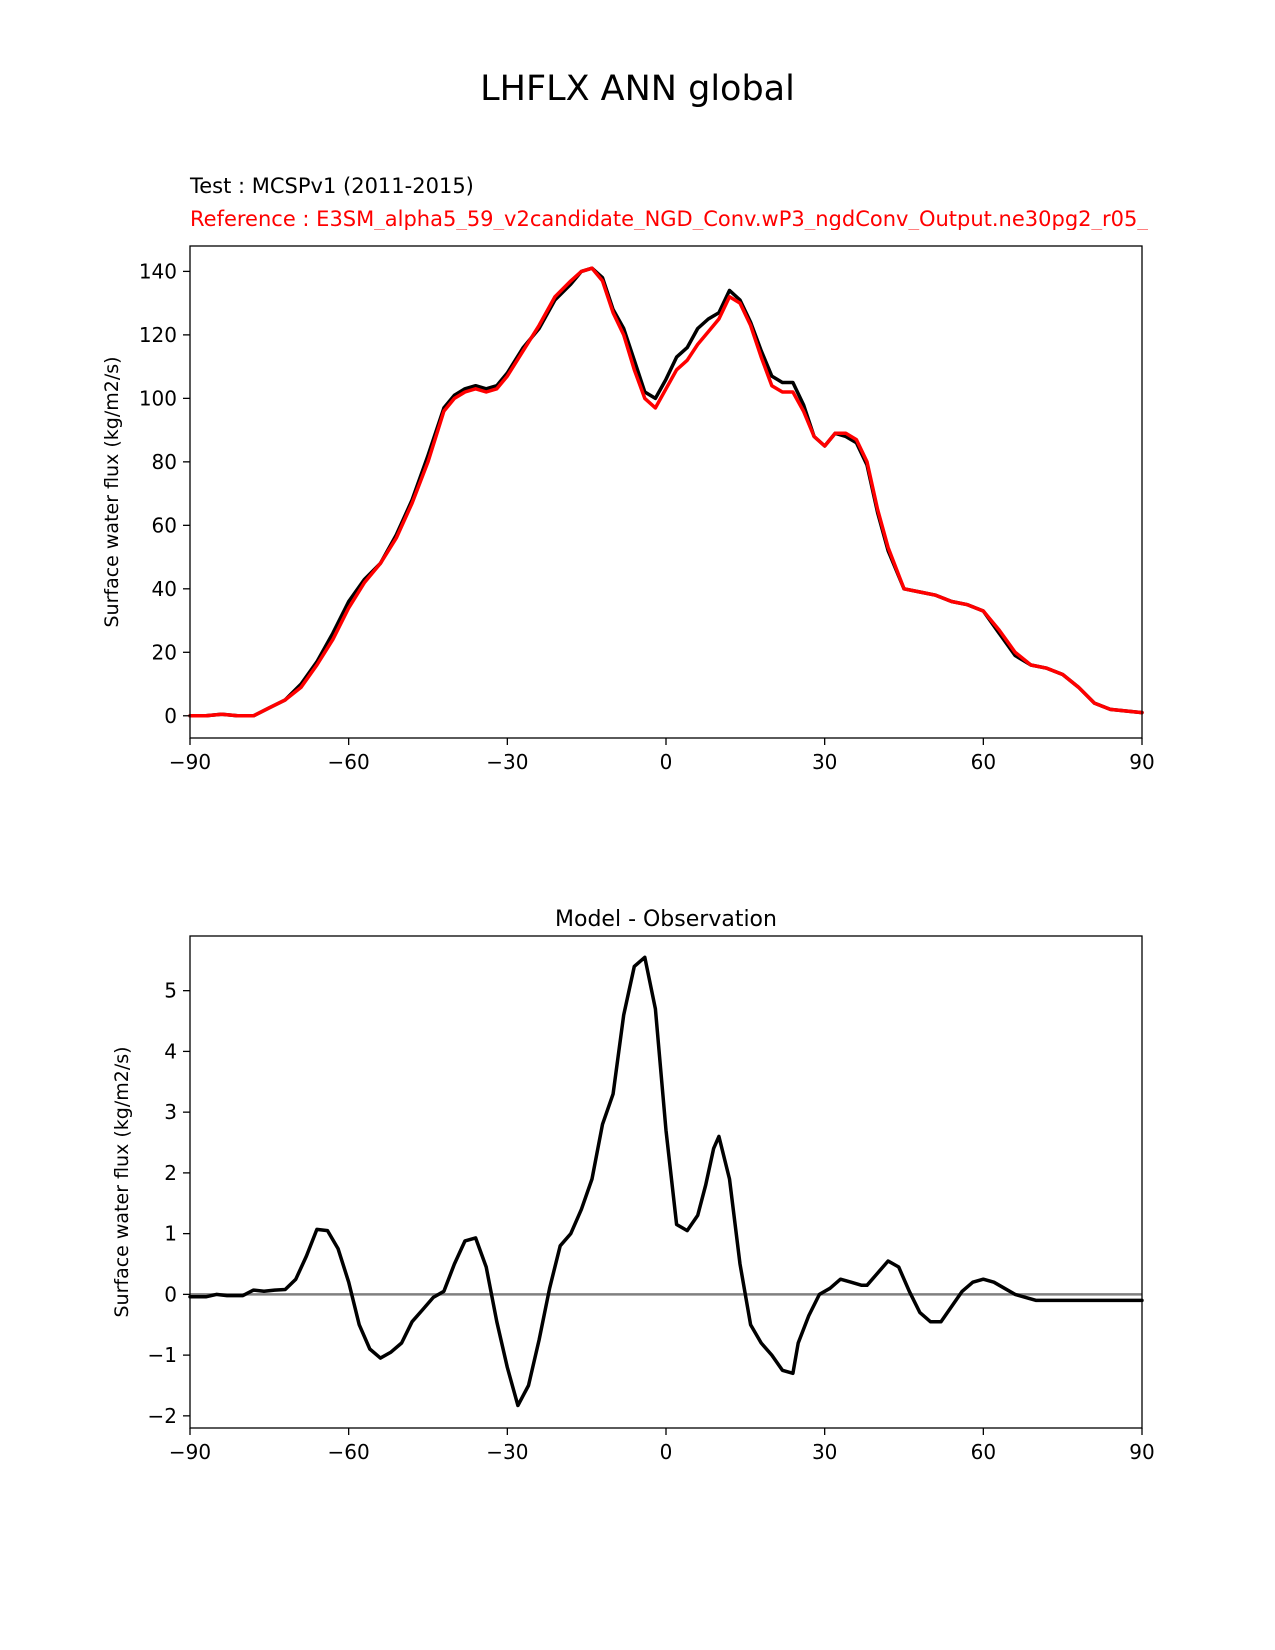  Describe the element at coordinates (164, 525) in the screenshot. I see `top-plot-ytick-label: 60` at that location.